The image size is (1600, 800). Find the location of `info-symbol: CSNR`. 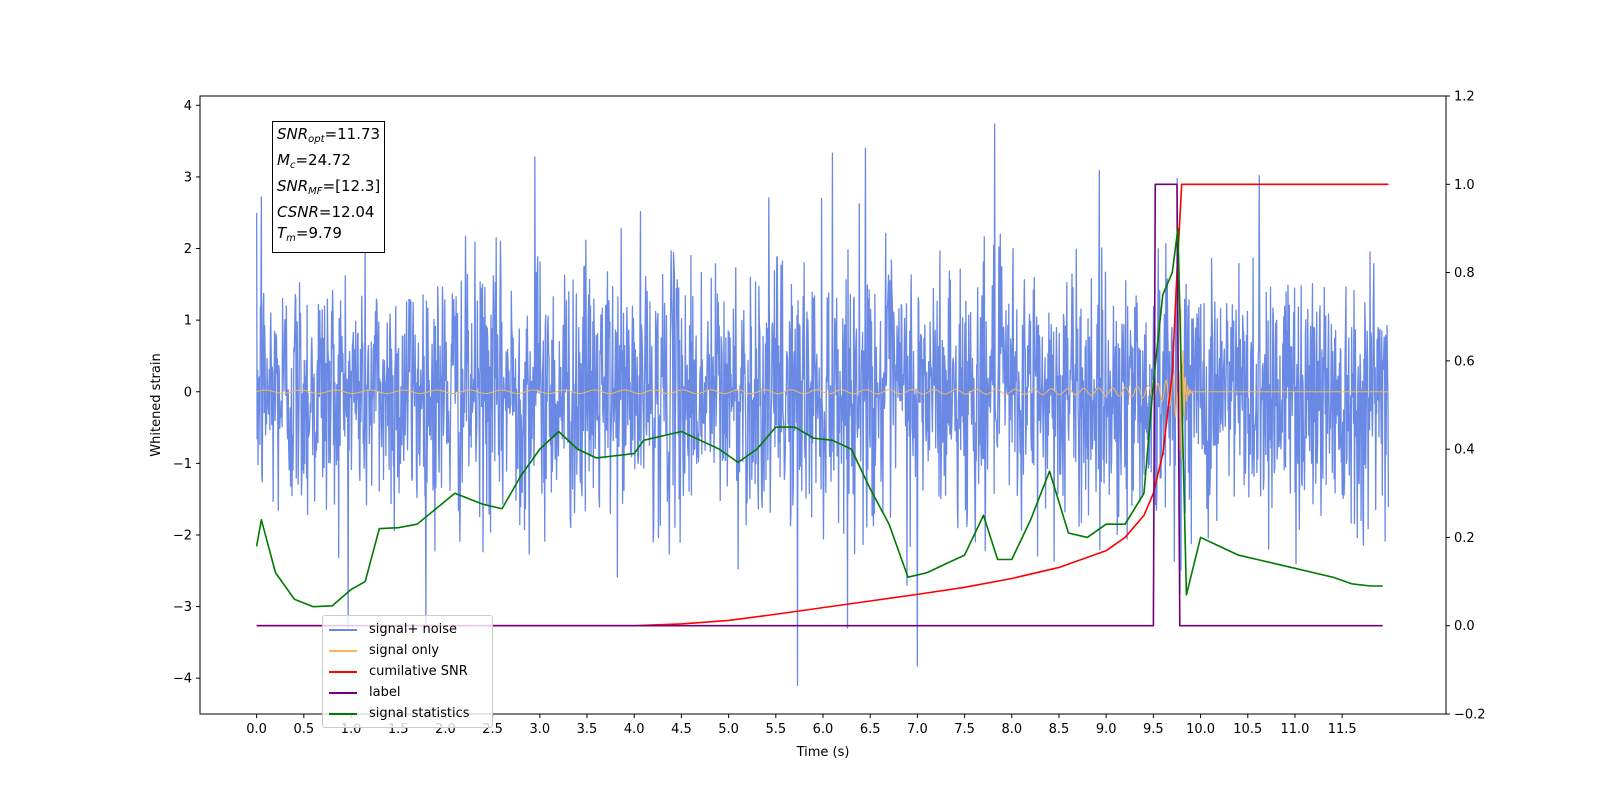

info-symbol: CSNR is located at coordinates (298, 212).